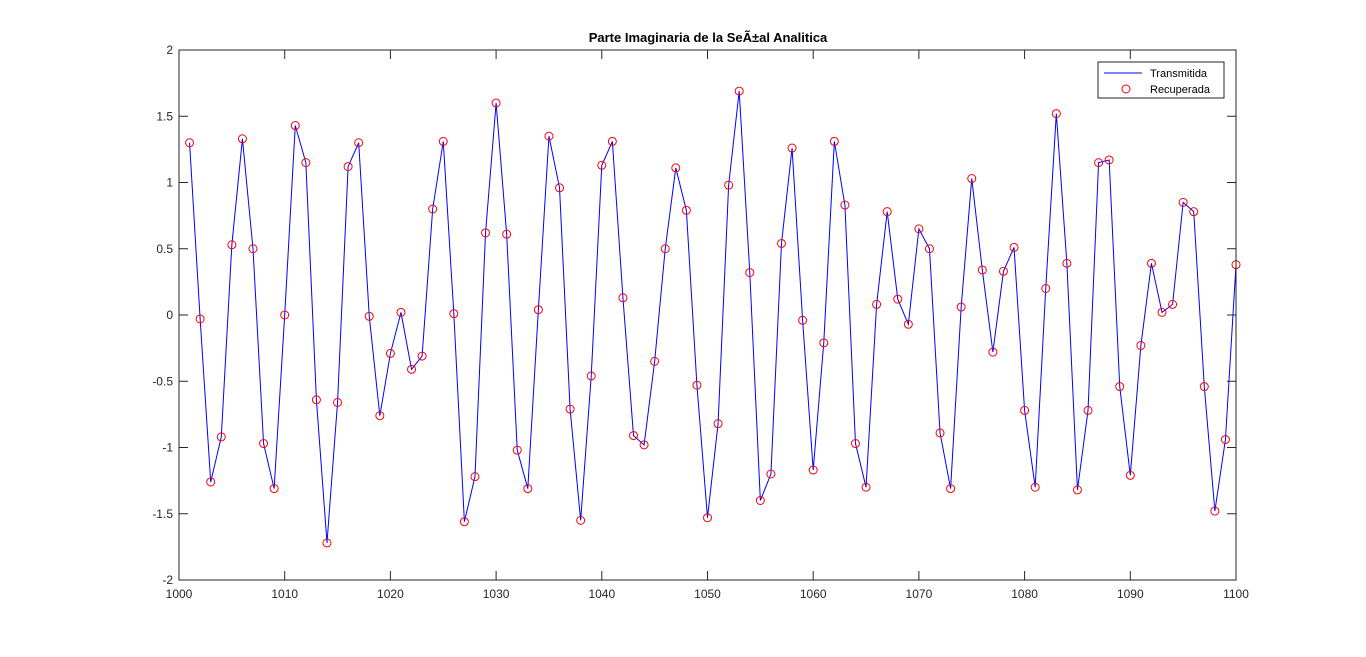 The image size is (1366, 657). I want to click on y-tick-label: -2, so click(167, 580).